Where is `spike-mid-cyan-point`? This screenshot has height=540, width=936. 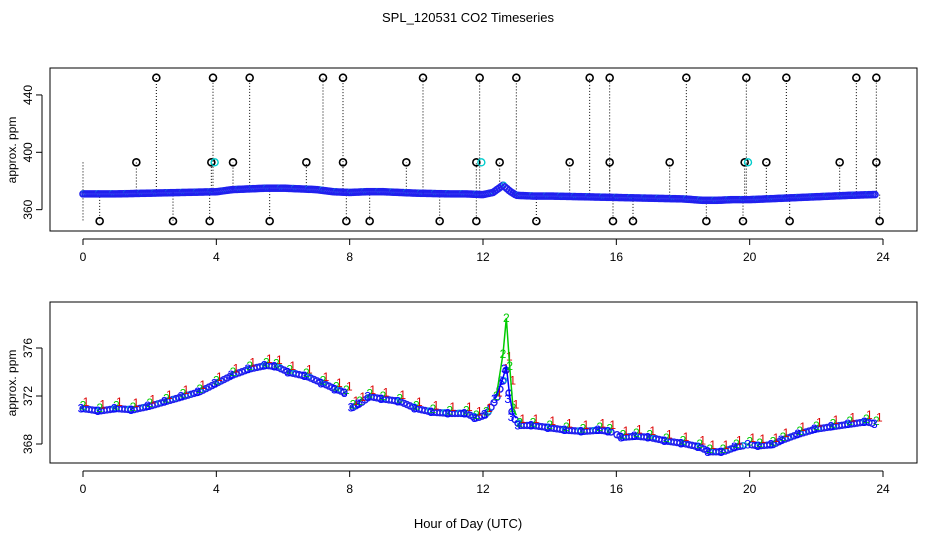 spike-mid-cyan-point is located at coordinates (214, 162).